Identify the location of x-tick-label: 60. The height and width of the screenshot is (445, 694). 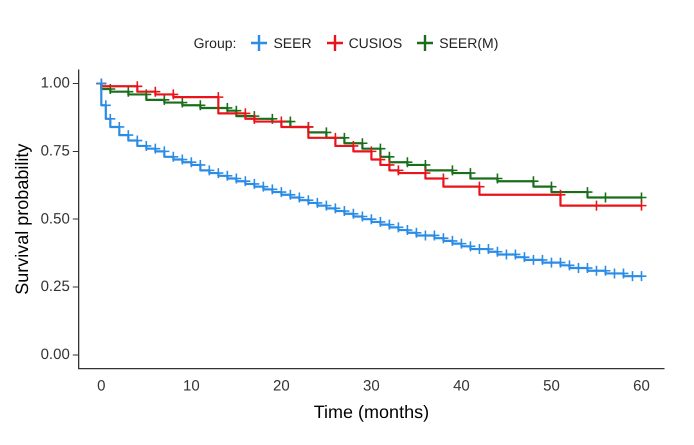
(641, 386).